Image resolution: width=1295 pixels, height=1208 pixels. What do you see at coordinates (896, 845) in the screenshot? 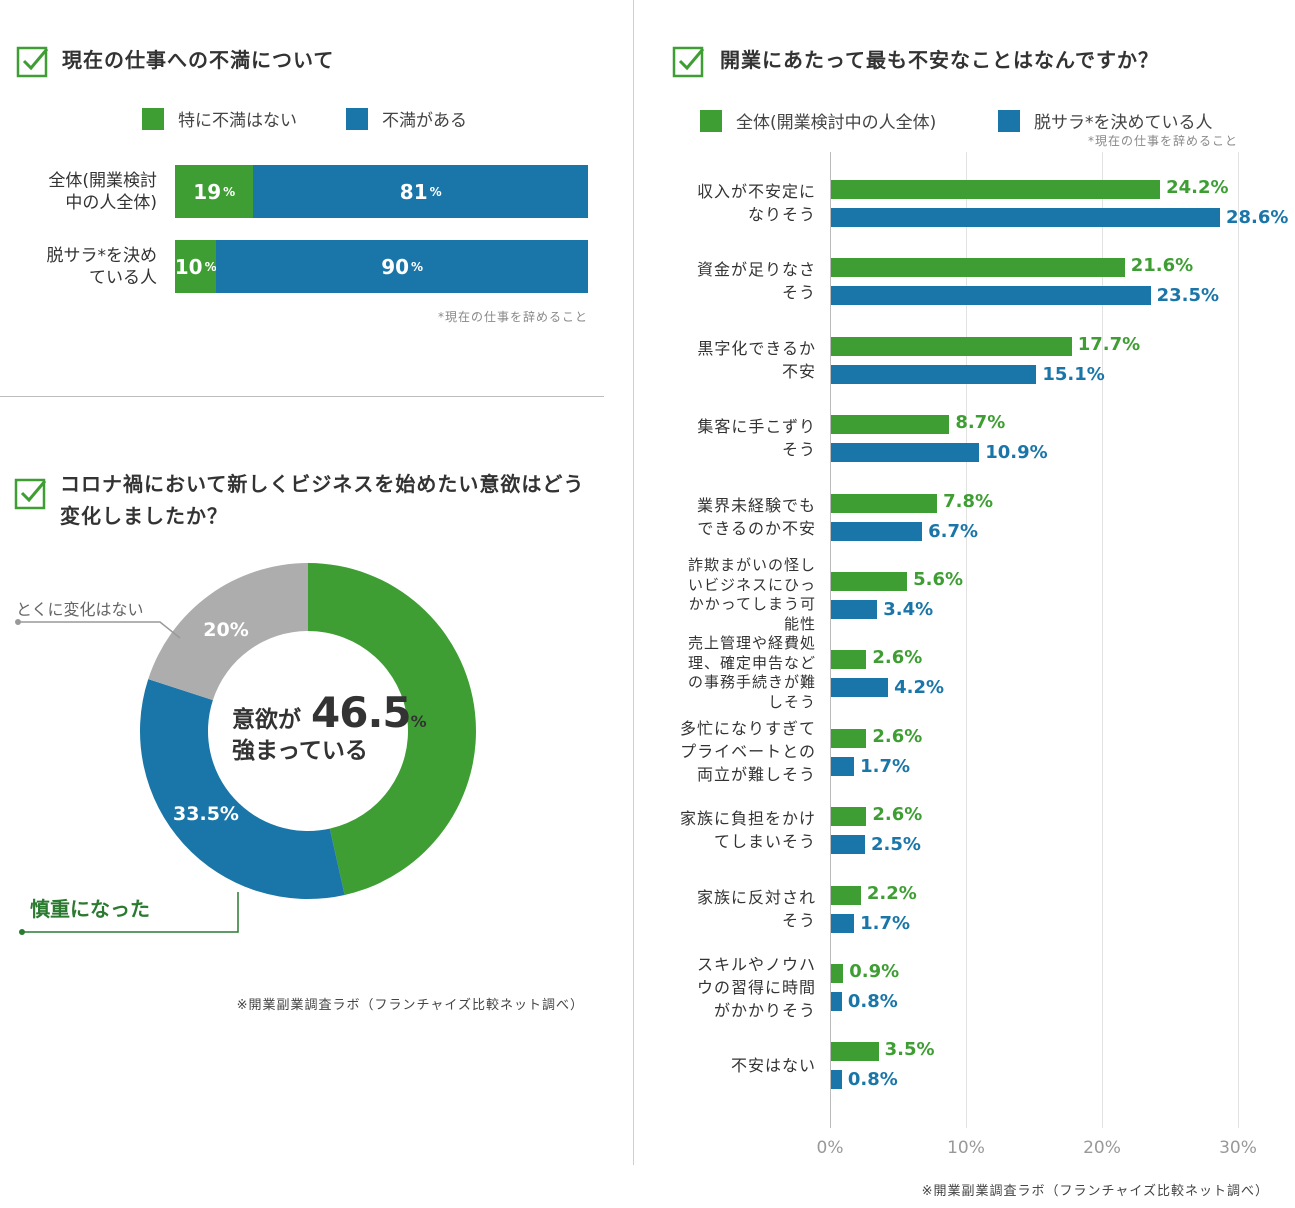
I see `bar-value-quit: 2.5%` at bounding box center [896, 845].